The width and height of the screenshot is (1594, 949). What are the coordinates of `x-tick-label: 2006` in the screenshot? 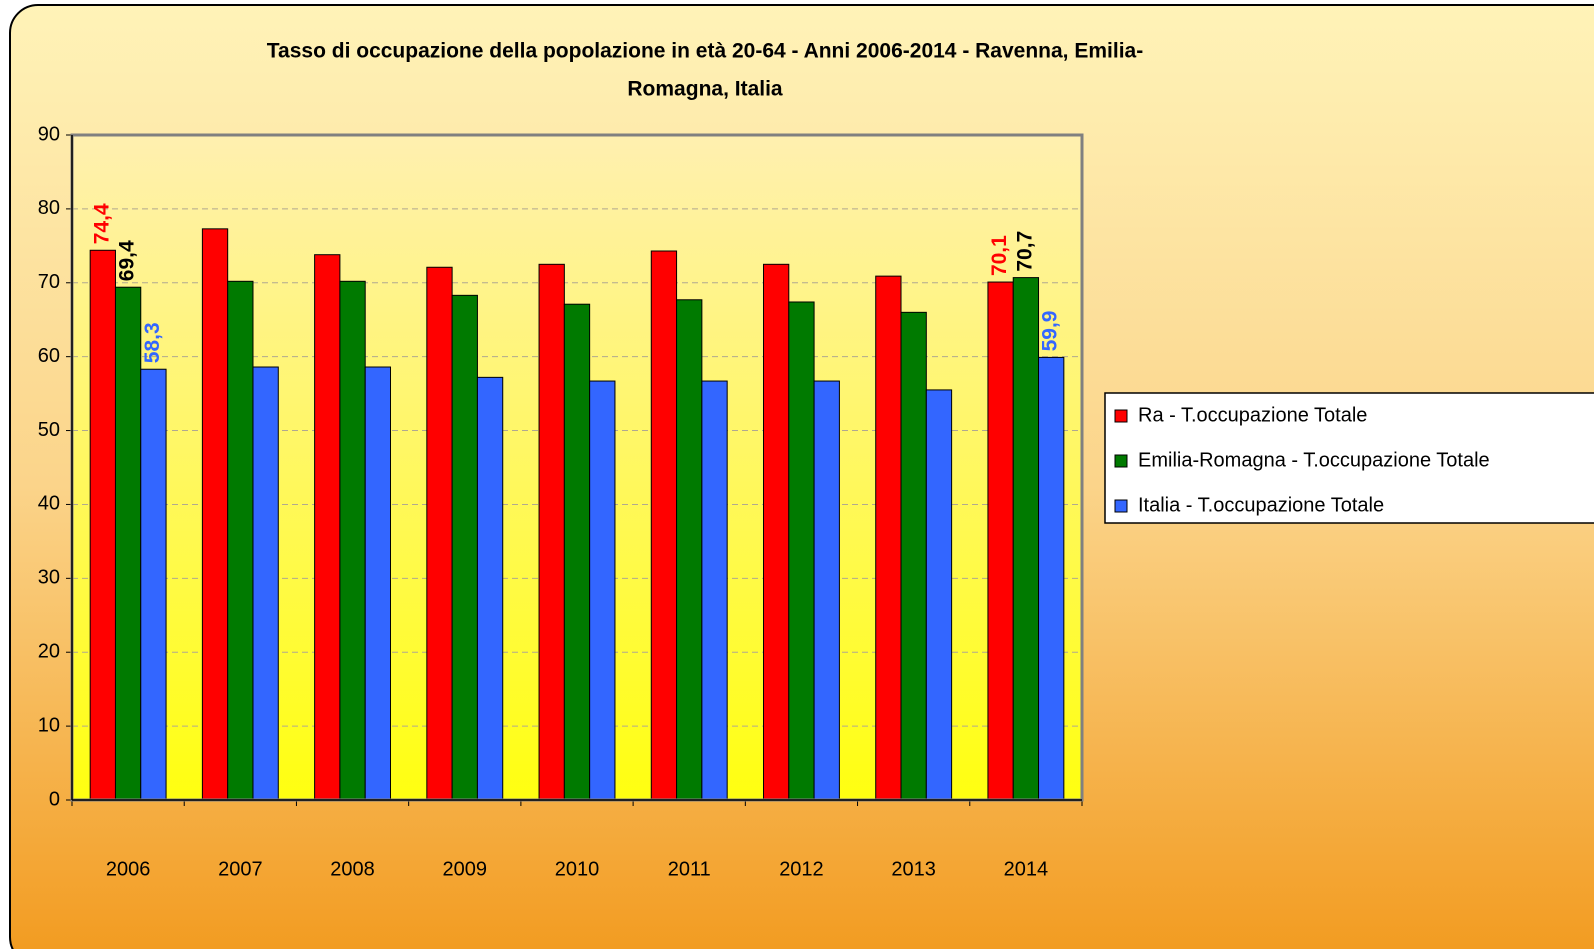 It's located at (128, 869).